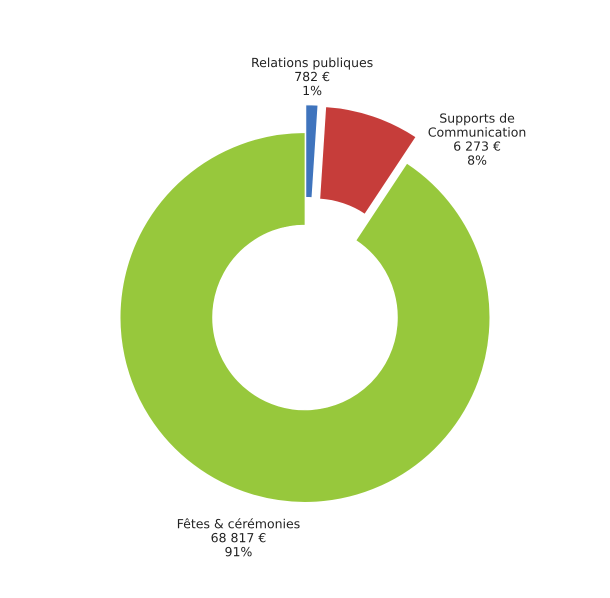 This screenshot has height=598, width=610. What do you see at coordinates (312, 84) in the screenshot?
I see `data-label: 782 € 1%` at bounding box center [312, 84].